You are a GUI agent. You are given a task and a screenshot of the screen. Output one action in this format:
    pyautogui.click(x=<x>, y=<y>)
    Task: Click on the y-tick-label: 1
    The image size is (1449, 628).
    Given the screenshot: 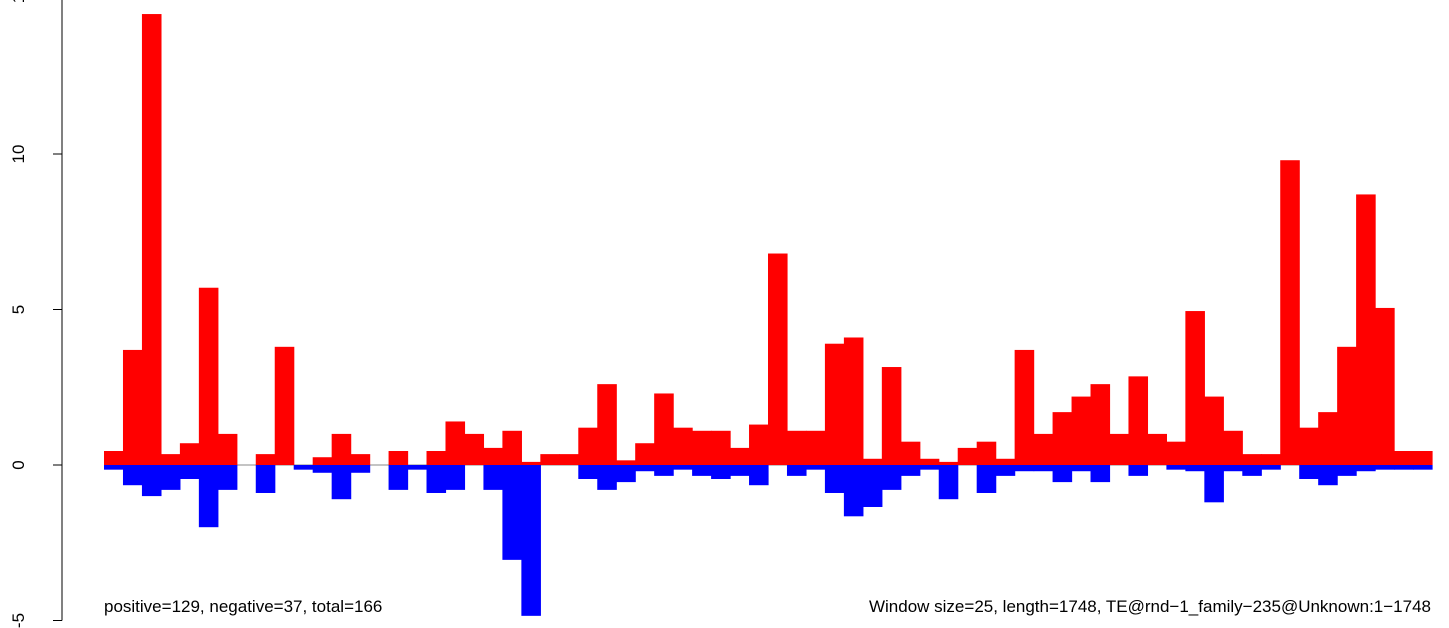 What is the action you would take?
    pyautogui.click(x=18, y=1)
    